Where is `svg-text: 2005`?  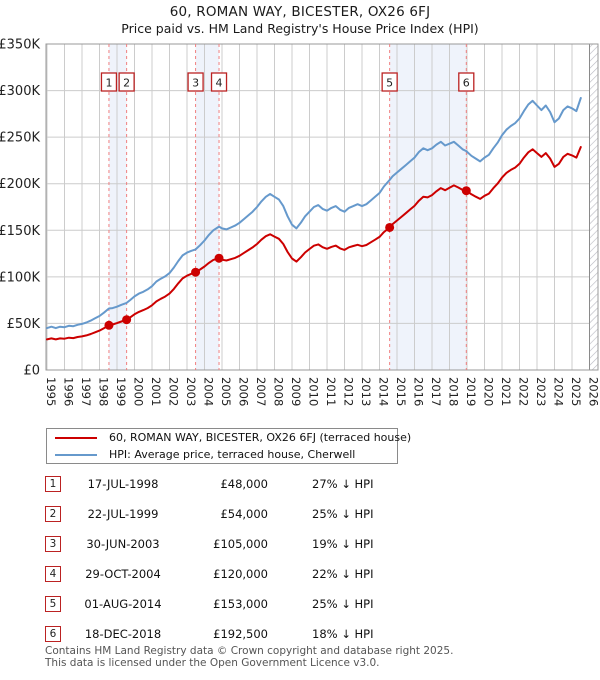 svg-text: 2005 is located at coordinates (226, 391).